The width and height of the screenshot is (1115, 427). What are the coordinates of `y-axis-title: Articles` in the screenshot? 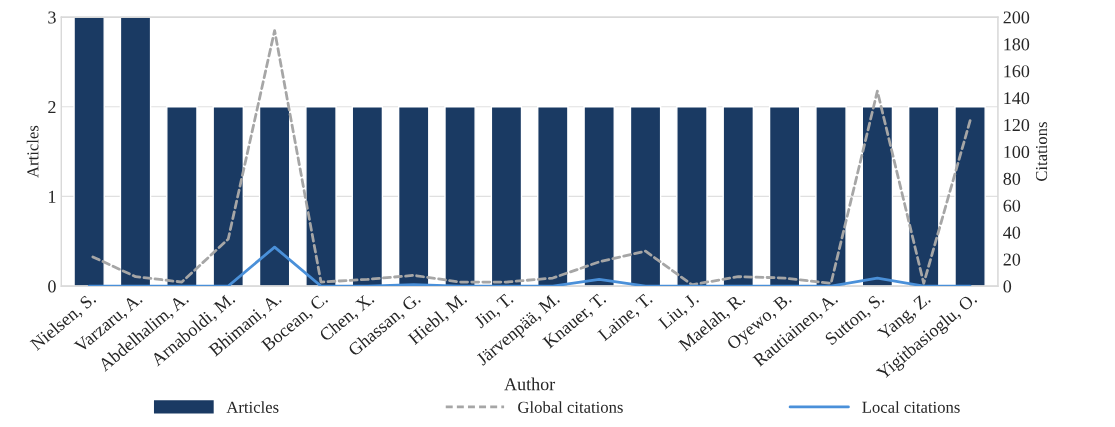 It's located at (32, 151).